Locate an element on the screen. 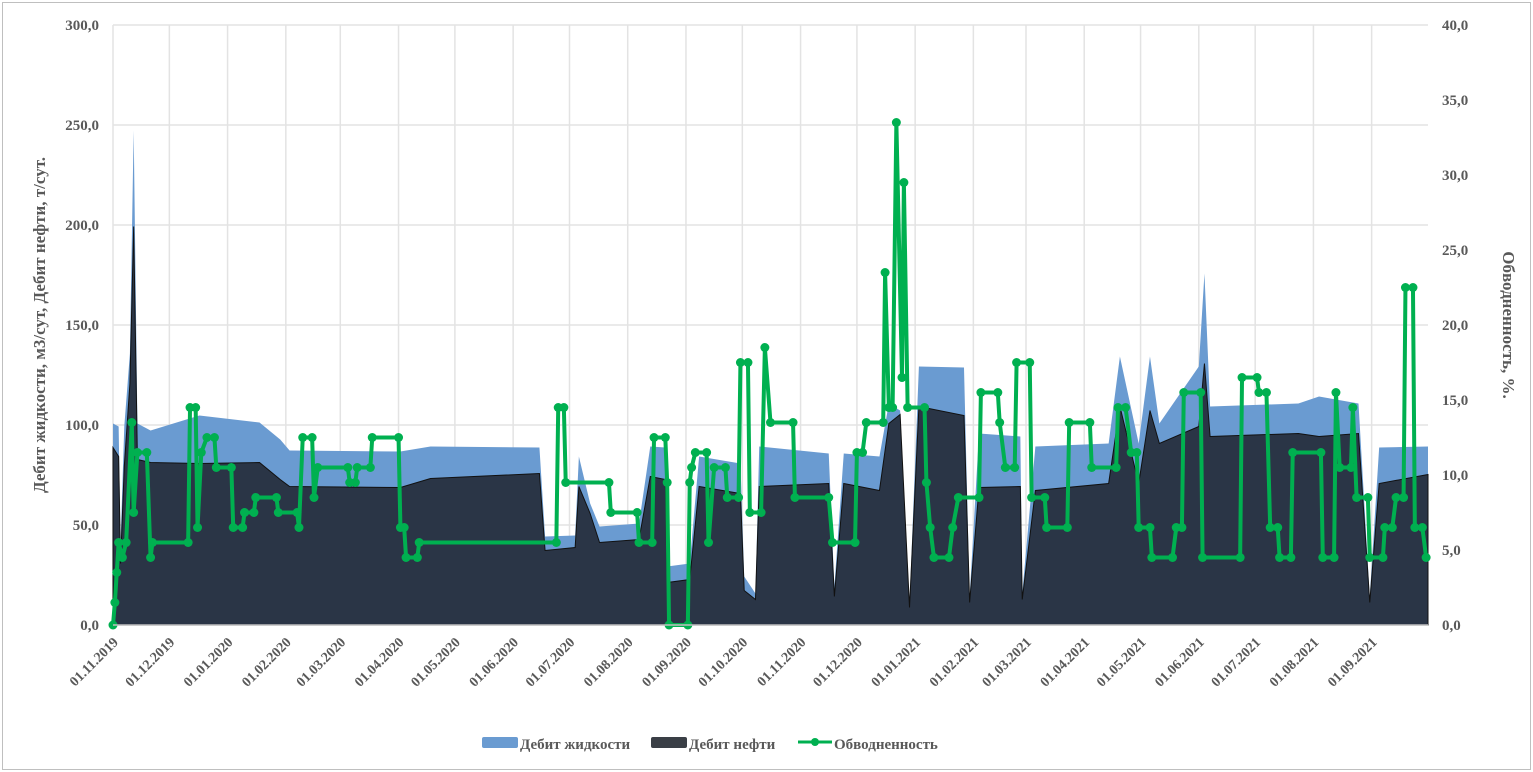  y-right-tick-label: 30,0 is located at coordinates (1455, 176).